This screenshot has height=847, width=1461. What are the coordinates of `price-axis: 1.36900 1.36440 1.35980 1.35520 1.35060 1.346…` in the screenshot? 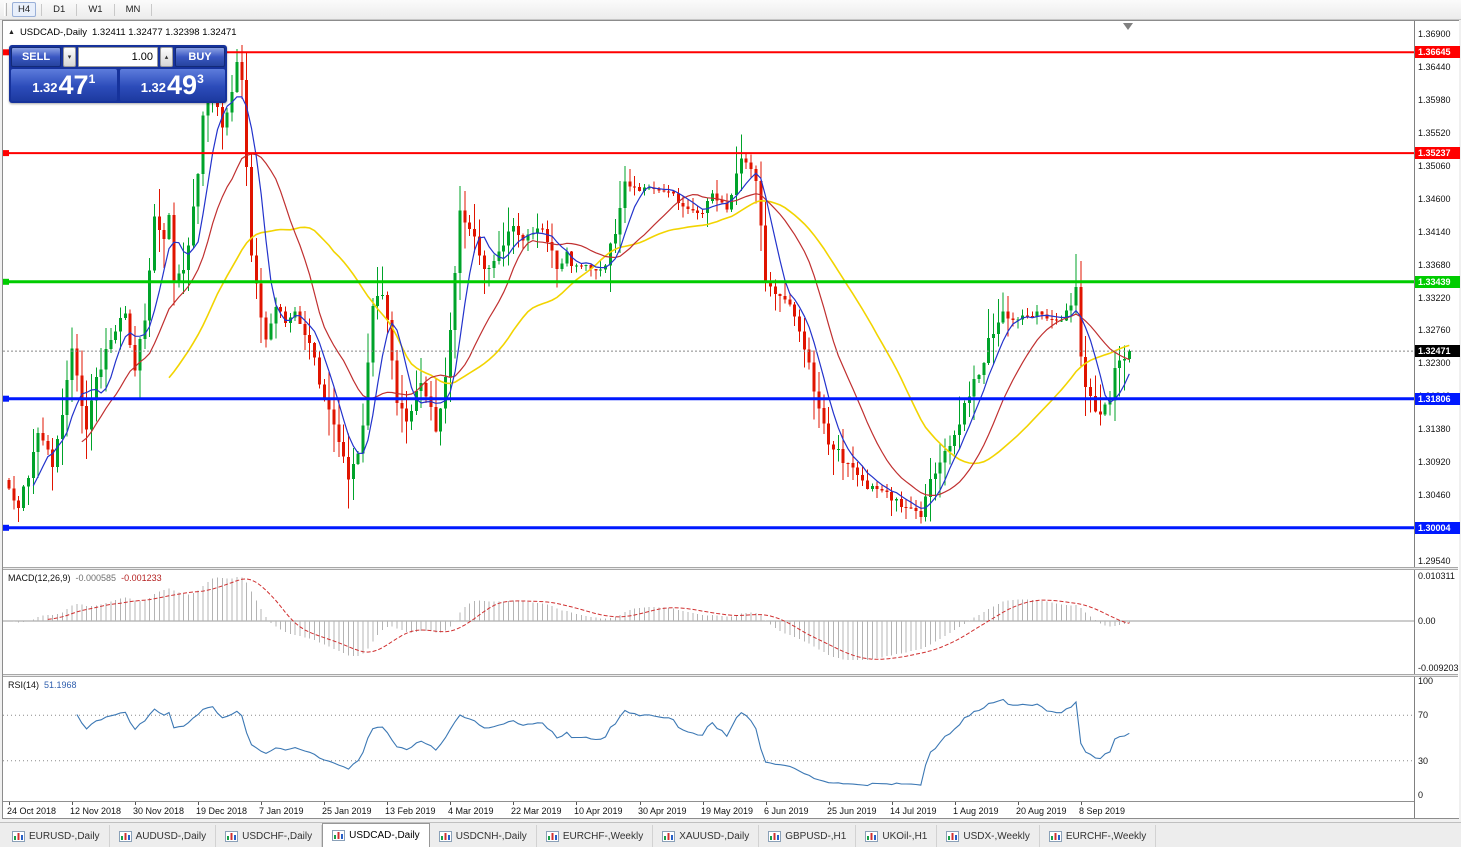 It's located at (1437, 419).